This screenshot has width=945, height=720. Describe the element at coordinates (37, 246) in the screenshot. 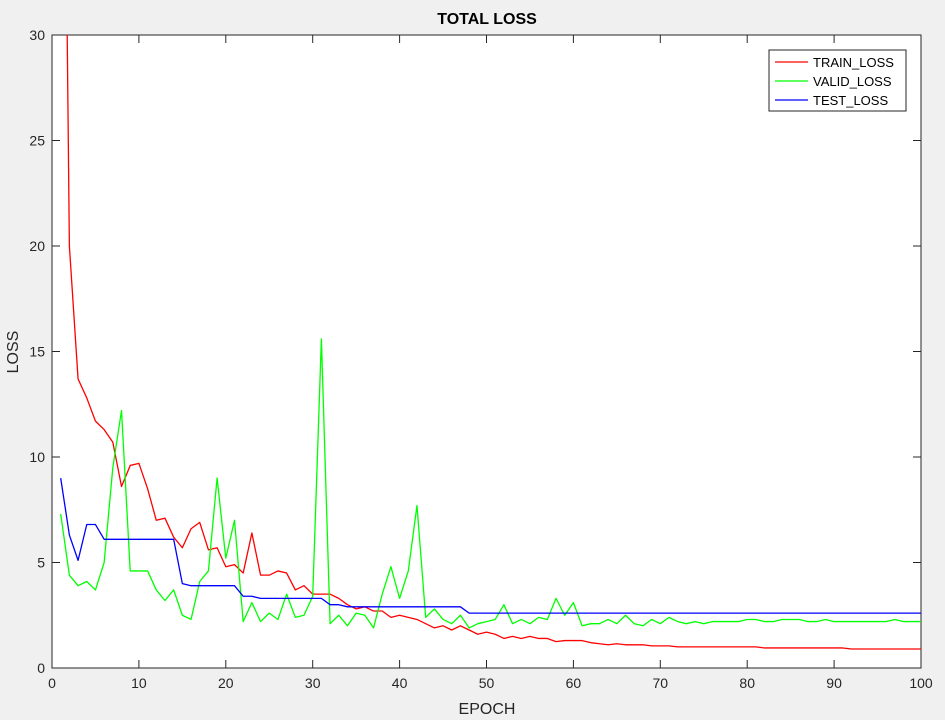

I see `y-tick-label: 20` at that location.